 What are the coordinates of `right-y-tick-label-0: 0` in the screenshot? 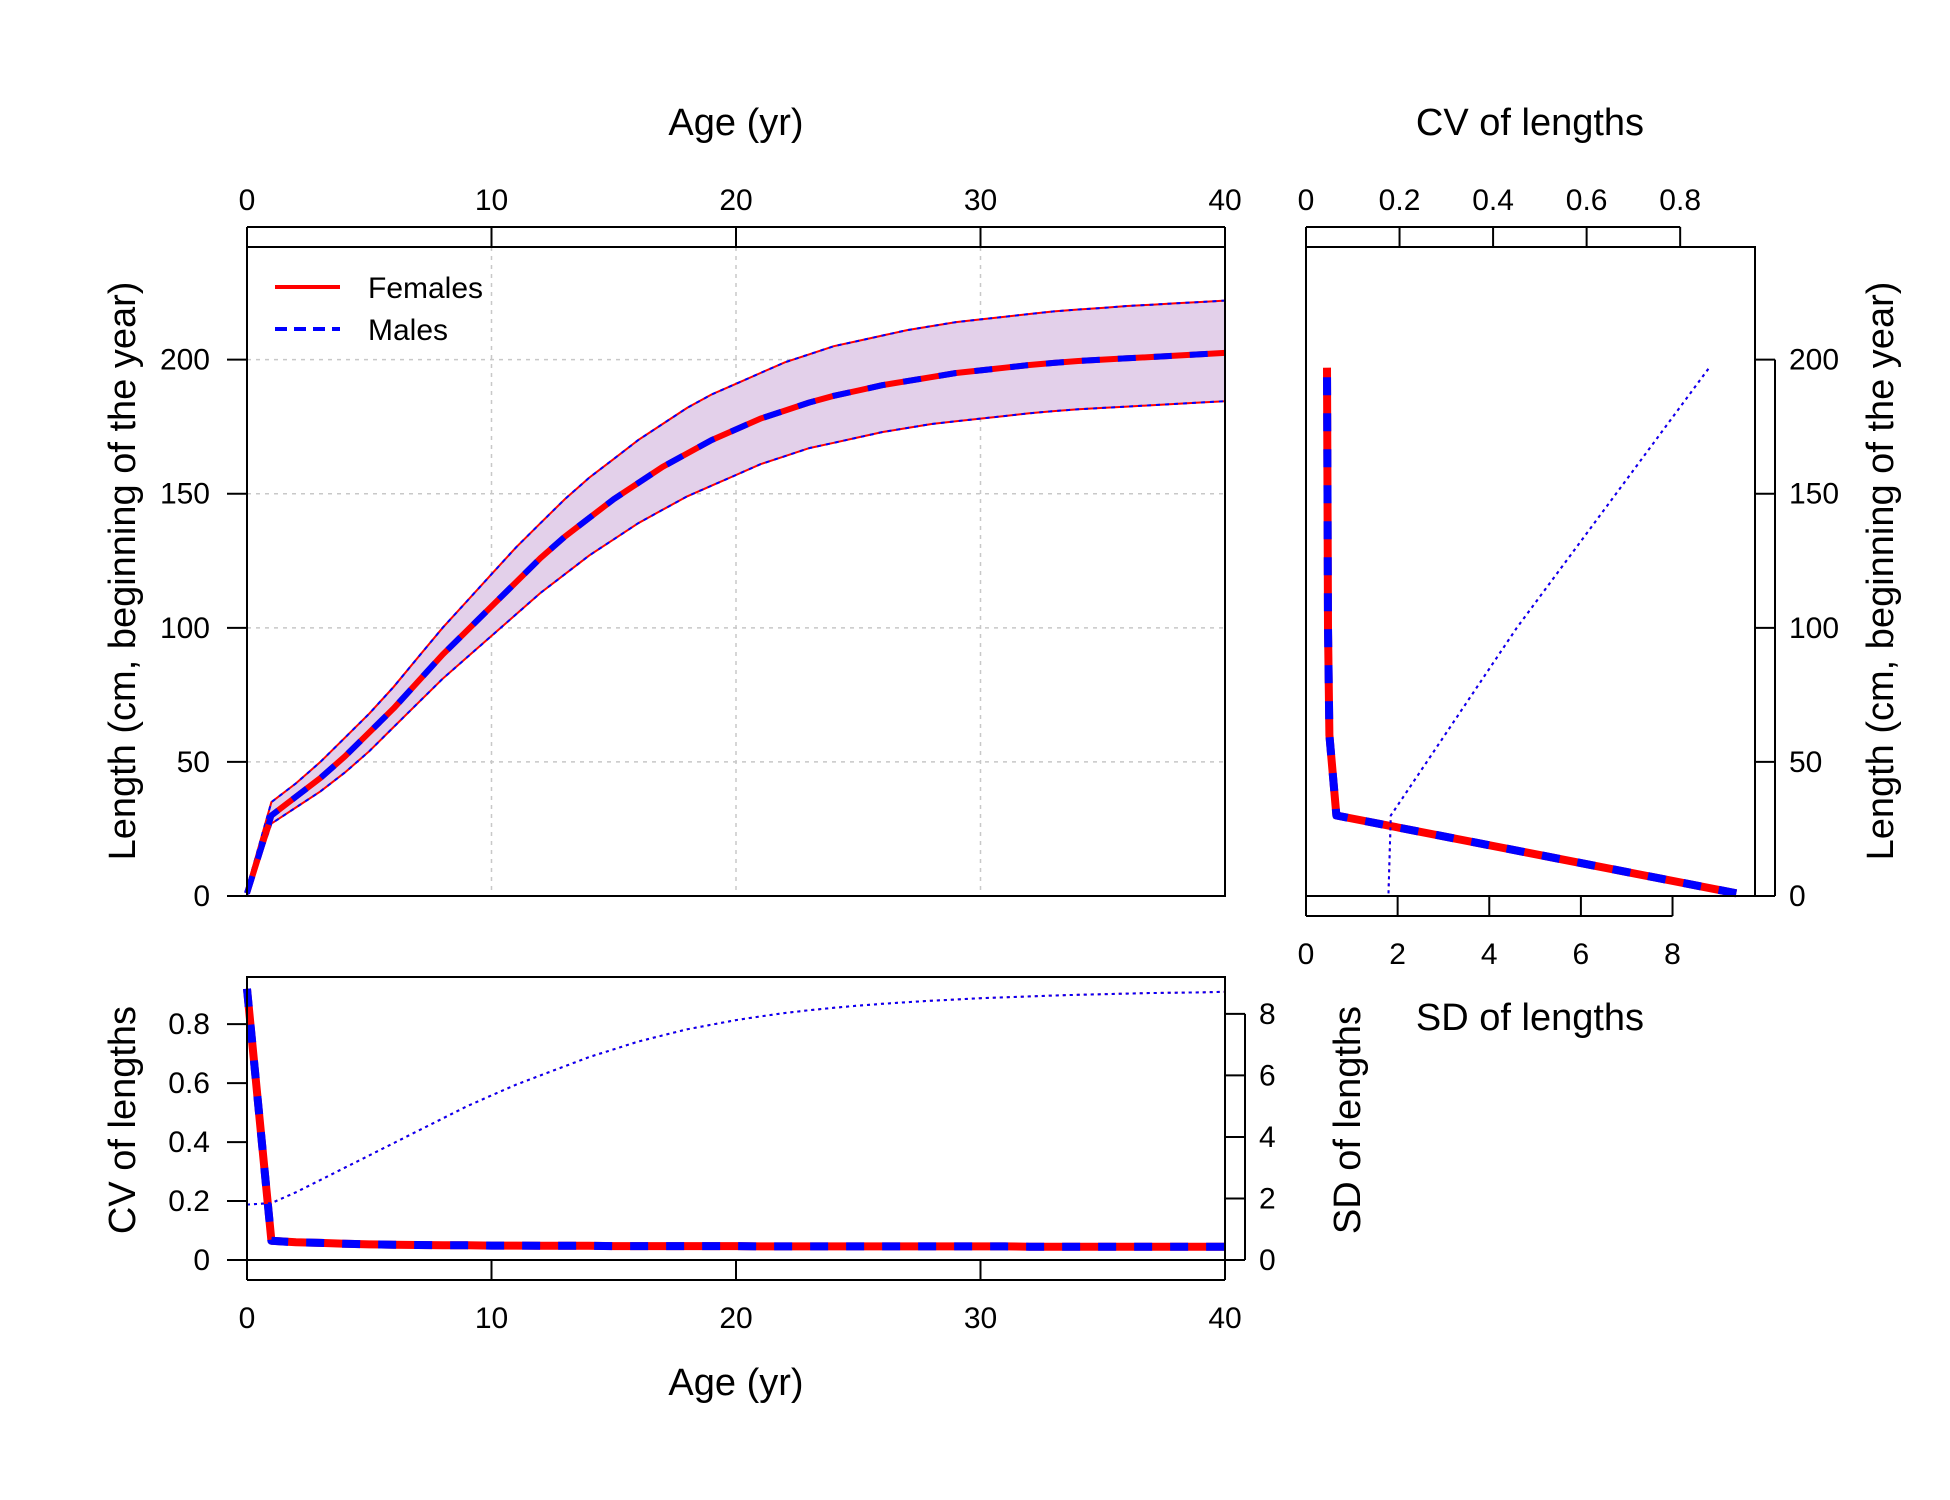 It's located at (1797, 896).